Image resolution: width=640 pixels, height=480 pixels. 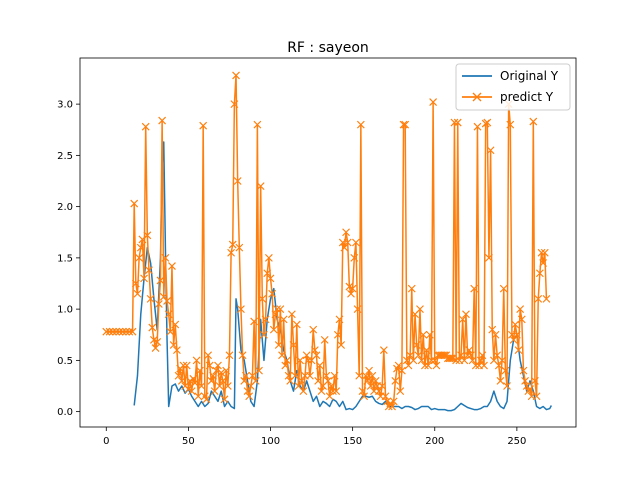 What do you see at coordinates (106, 441) in the screenshot?
I see `x-tick-label: 0` at bounding box center [106, 441].